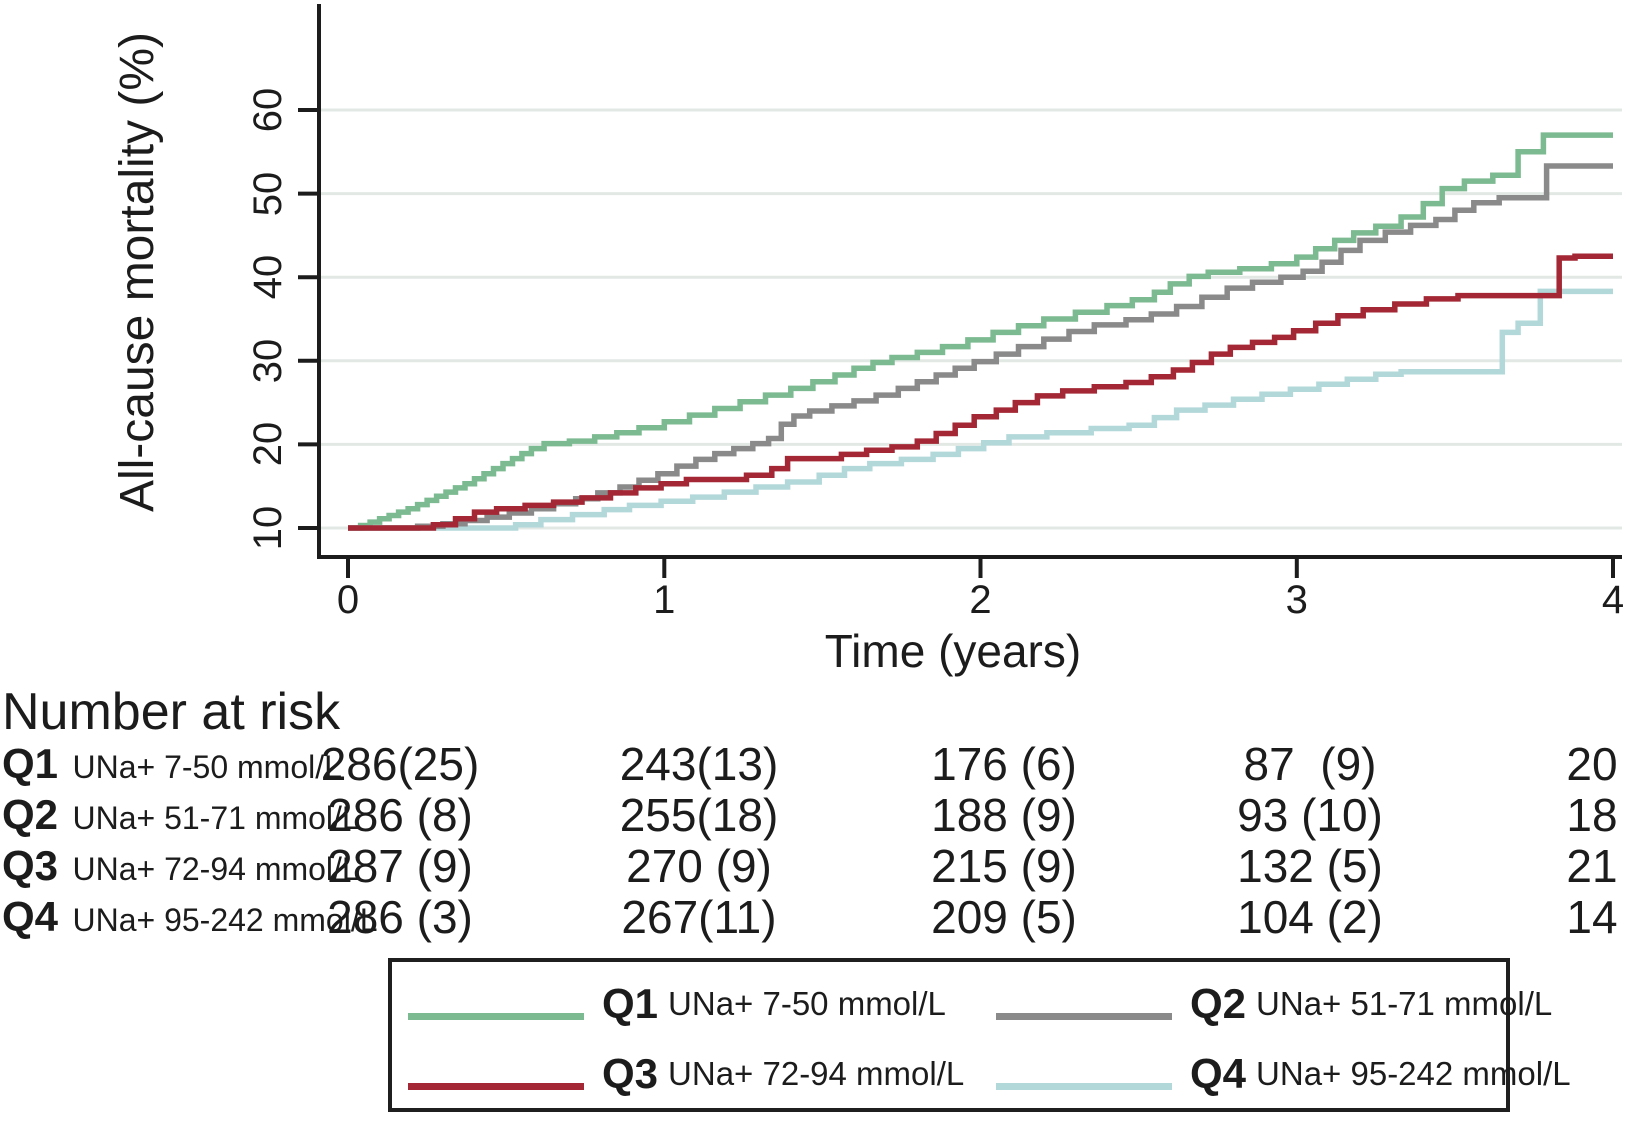 This screenshot has width=1633, height=1126. I want to click on x-tick-label: 2, so click(980, 600).